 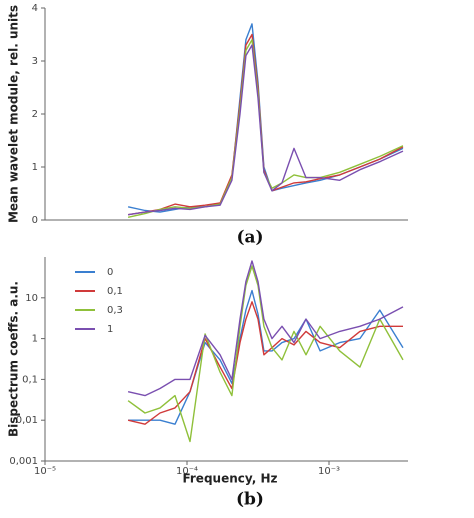 What do you see at coordinates (115, 310) in the screenshot?
I see `legend-label: 0,3` at bounding box center [115, 310].